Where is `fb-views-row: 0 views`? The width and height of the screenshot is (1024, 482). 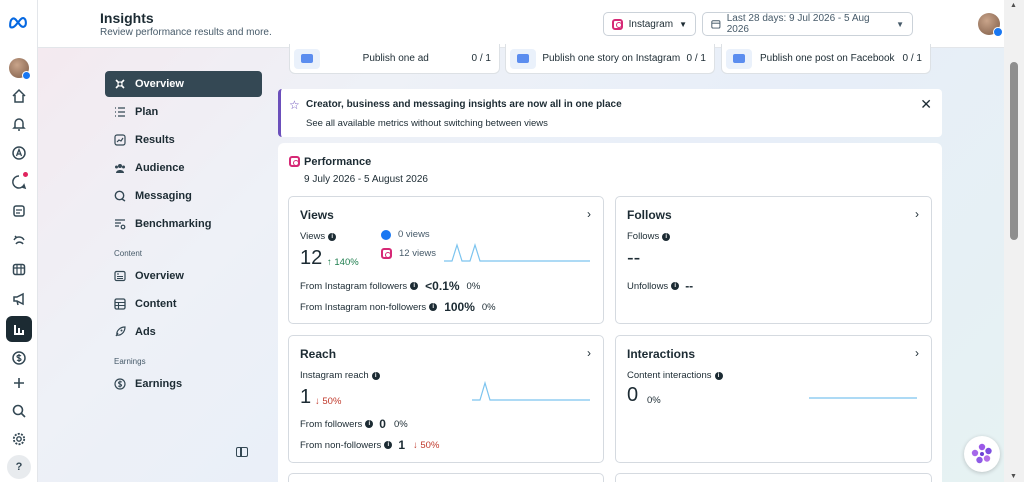
fb-views-row: 0 views is located at coordinates (405, 234).